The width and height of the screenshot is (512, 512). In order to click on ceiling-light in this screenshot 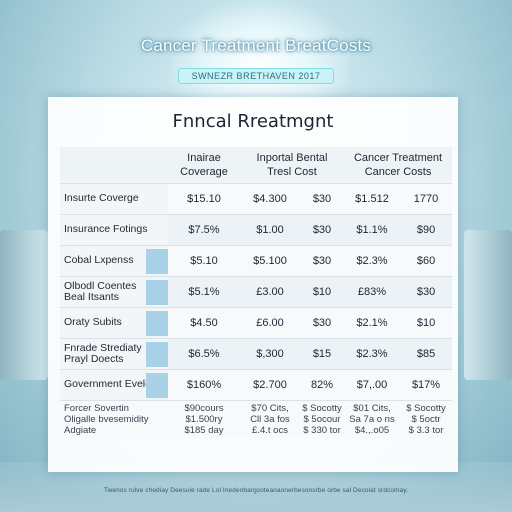, I will do `click(260, 55)`.